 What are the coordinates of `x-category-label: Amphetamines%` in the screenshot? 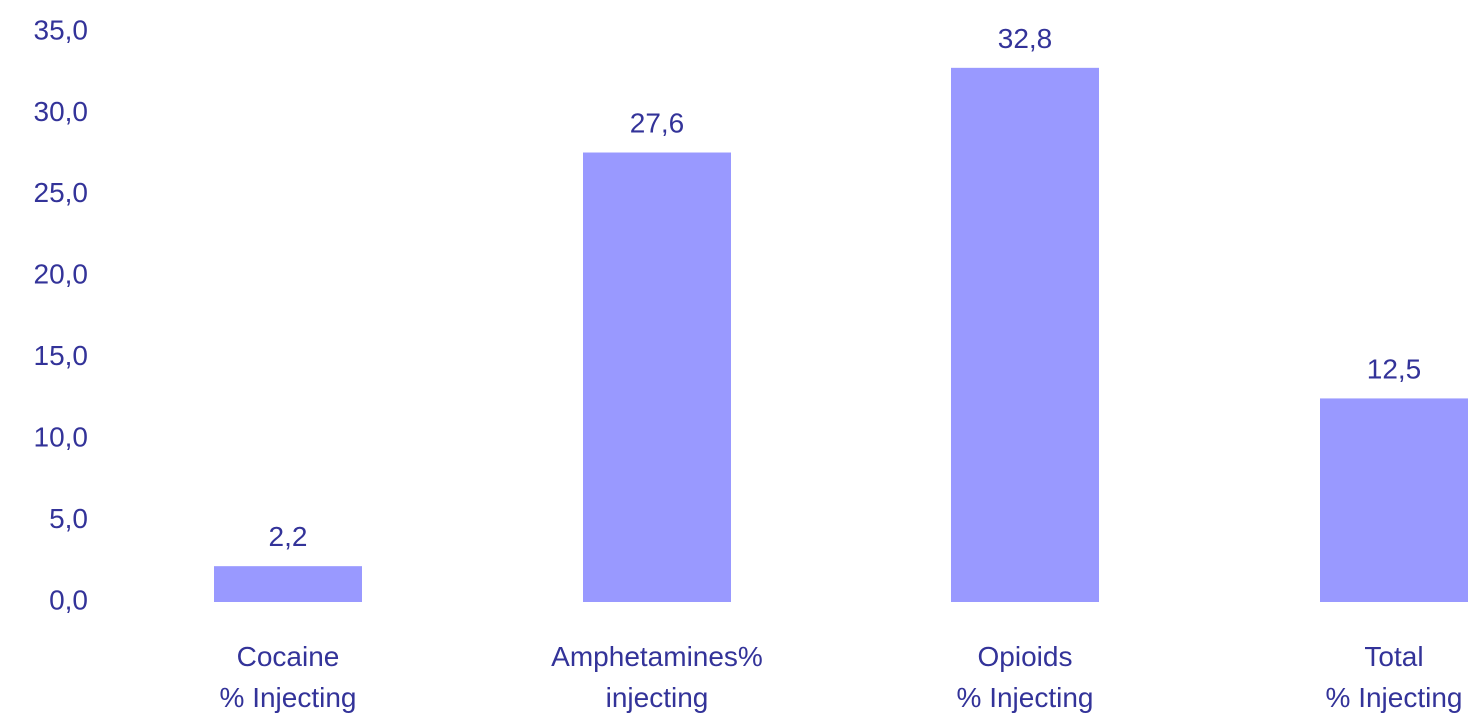 It's located at (657, 656).